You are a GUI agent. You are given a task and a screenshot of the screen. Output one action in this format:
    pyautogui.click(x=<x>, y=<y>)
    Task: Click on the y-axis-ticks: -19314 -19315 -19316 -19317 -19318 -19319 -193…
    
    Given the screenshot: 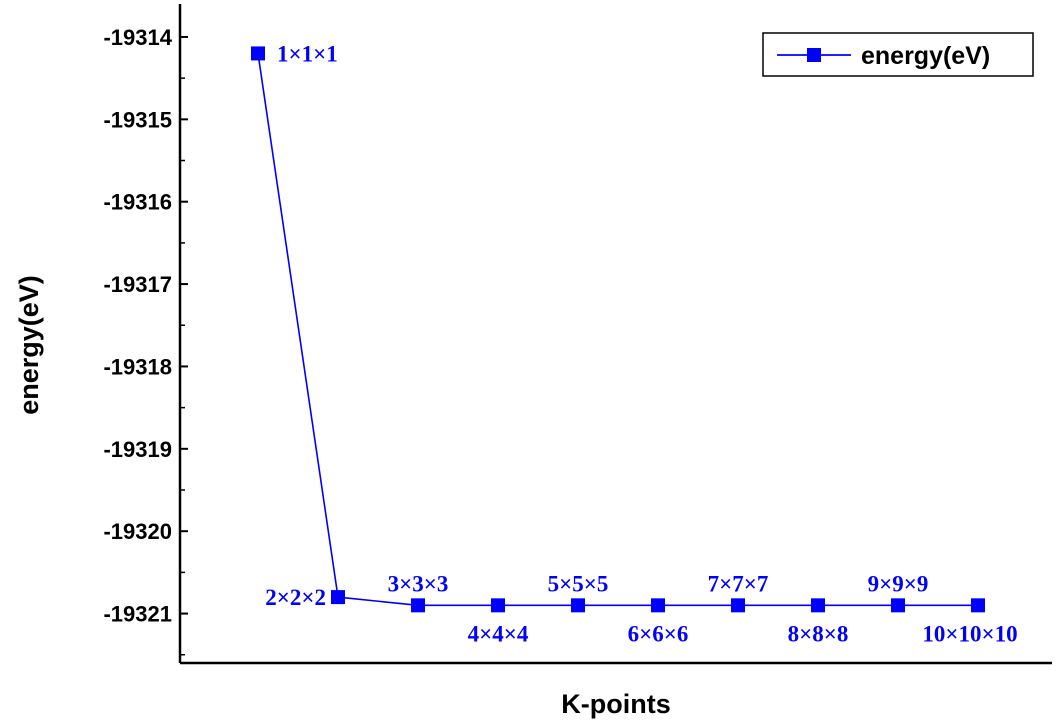 What is the action you would take?
    pyautogui.click(x=145, y=340)
    